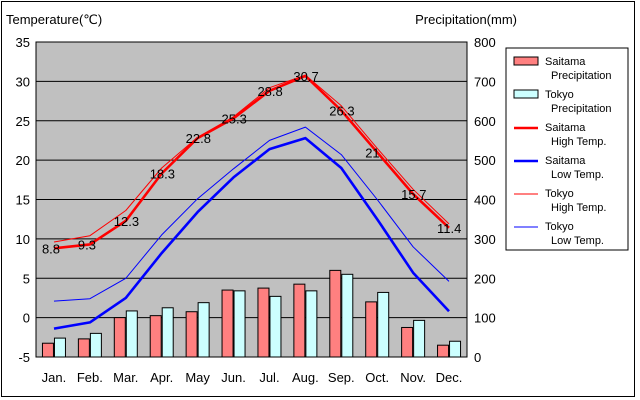 Image resolution: width=640 pixels, height=400 pixels. Describe the element at coordinates (377, 377) in the screenshot. I see `month-tick-label: Oct.` at that location.